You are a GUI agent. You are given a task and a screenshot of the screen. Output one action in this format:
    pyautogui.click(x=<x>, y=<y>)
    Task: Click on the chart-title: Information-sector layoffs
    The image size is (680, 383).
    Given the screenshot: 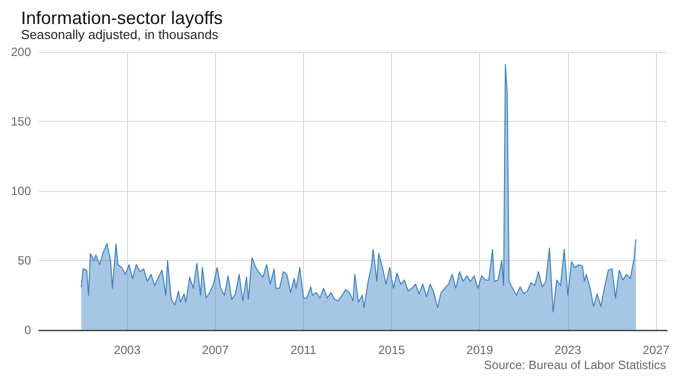 What is the action you would take?
    pyautogui.click(x=122, y=18)
    